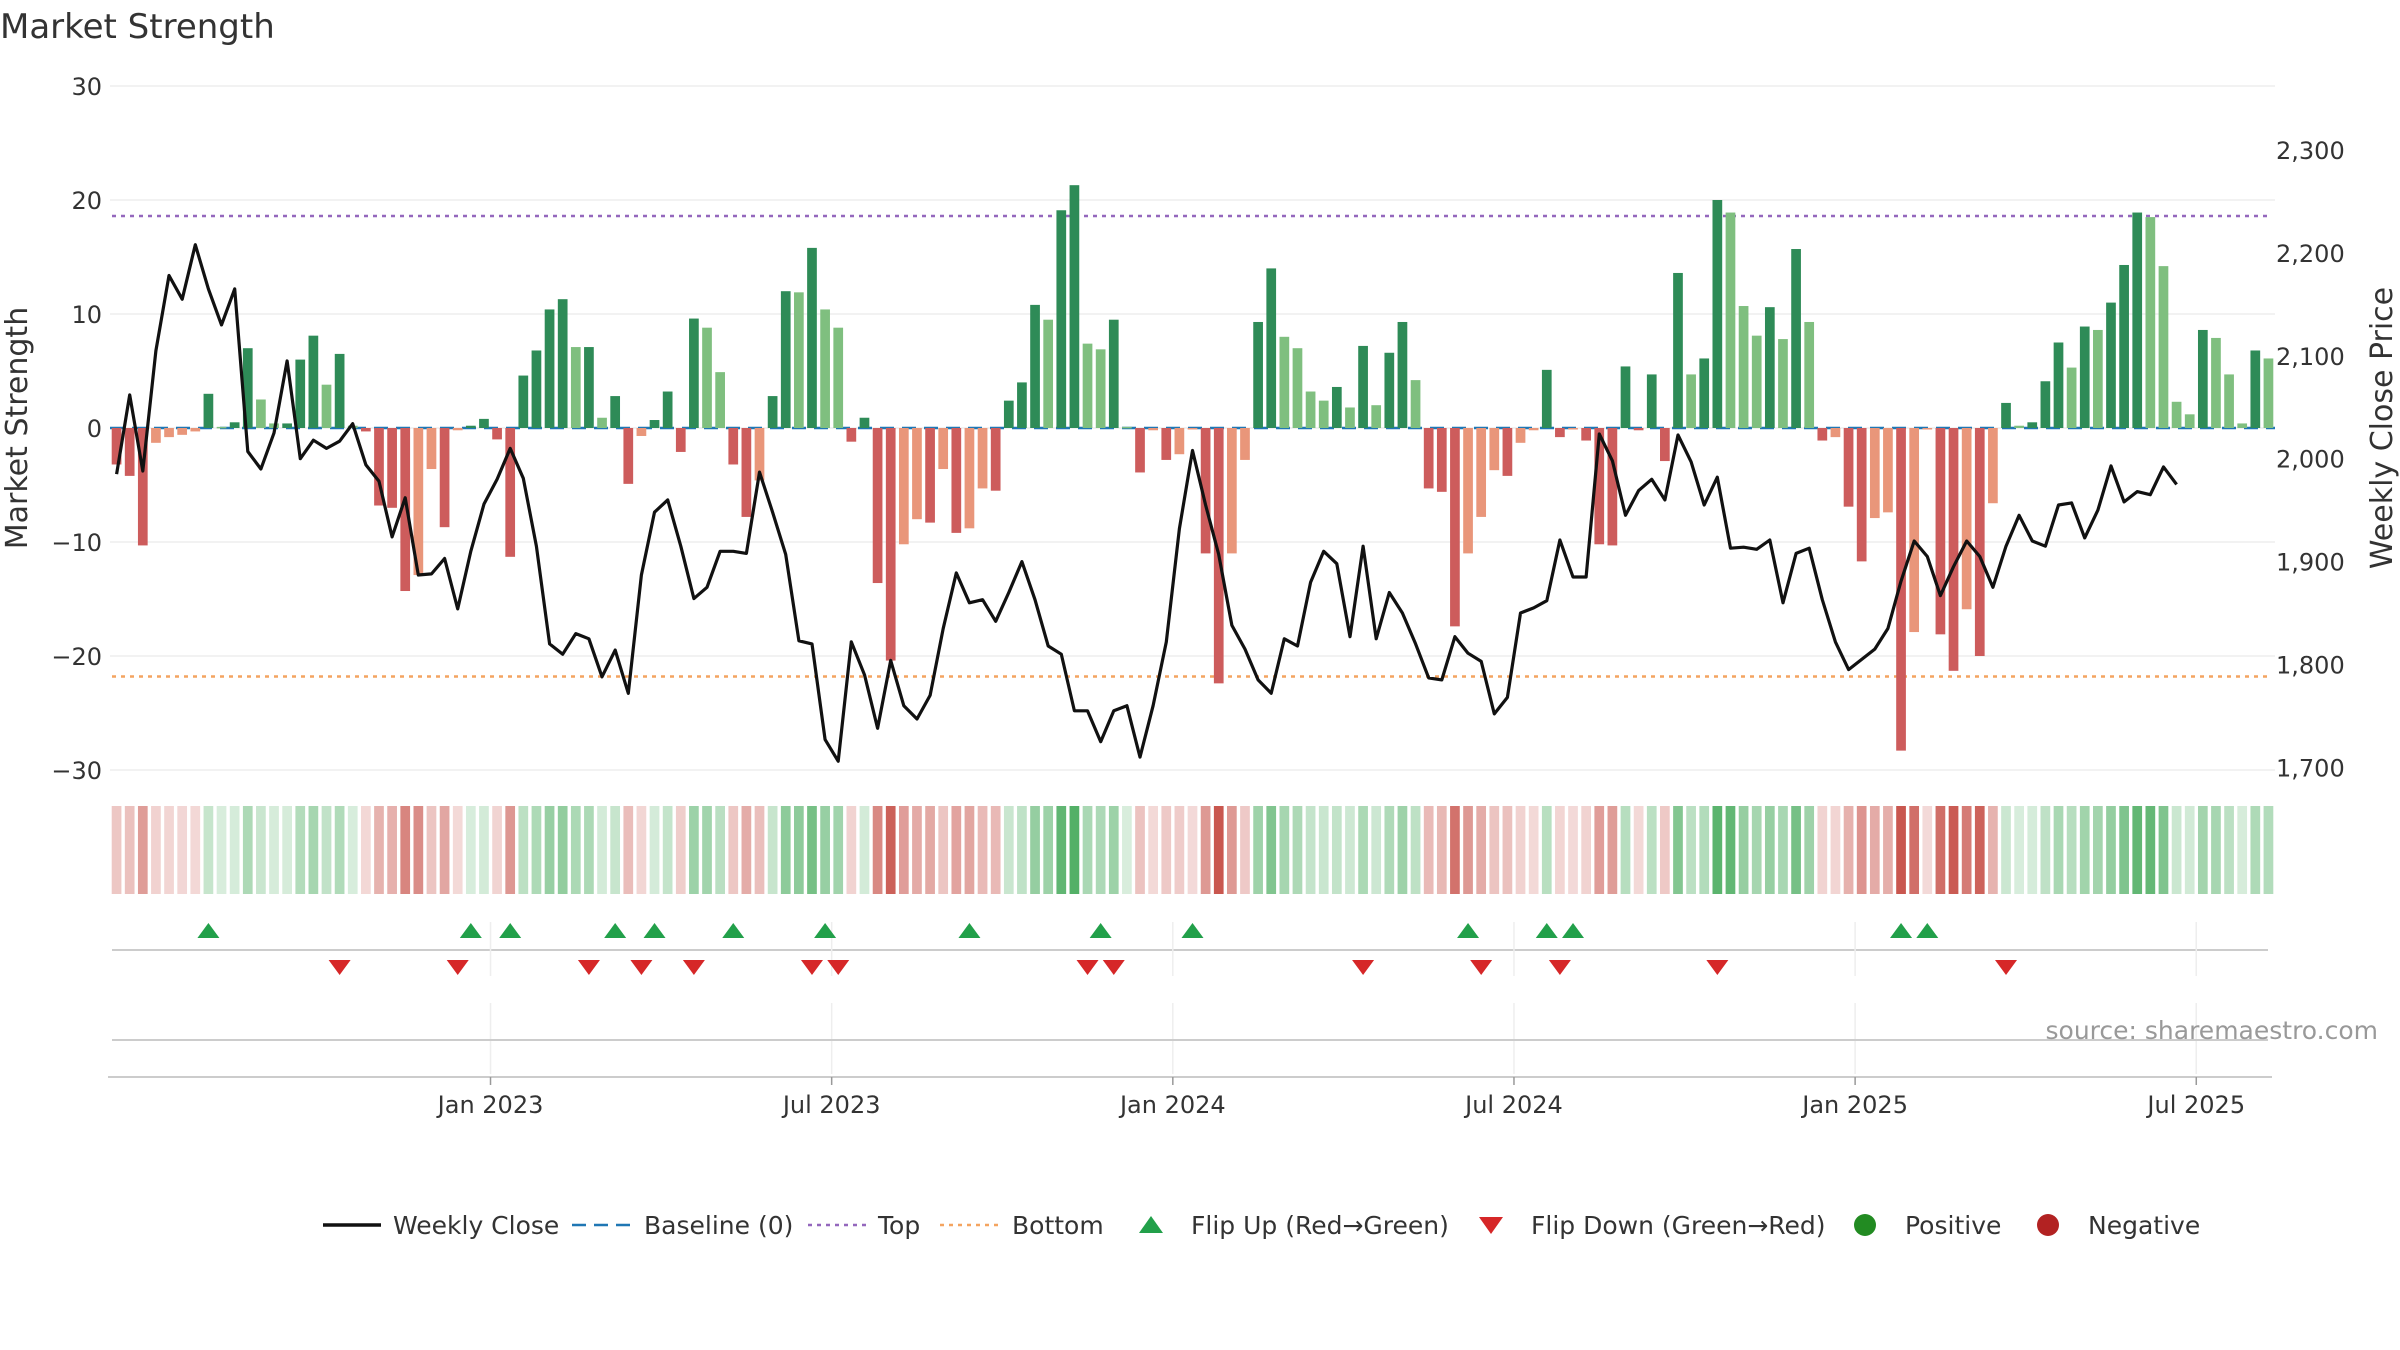  Describe the element at coordinates (2310, 254) in the screenshot. I see `y2-tick-1: 2,200` at that location.